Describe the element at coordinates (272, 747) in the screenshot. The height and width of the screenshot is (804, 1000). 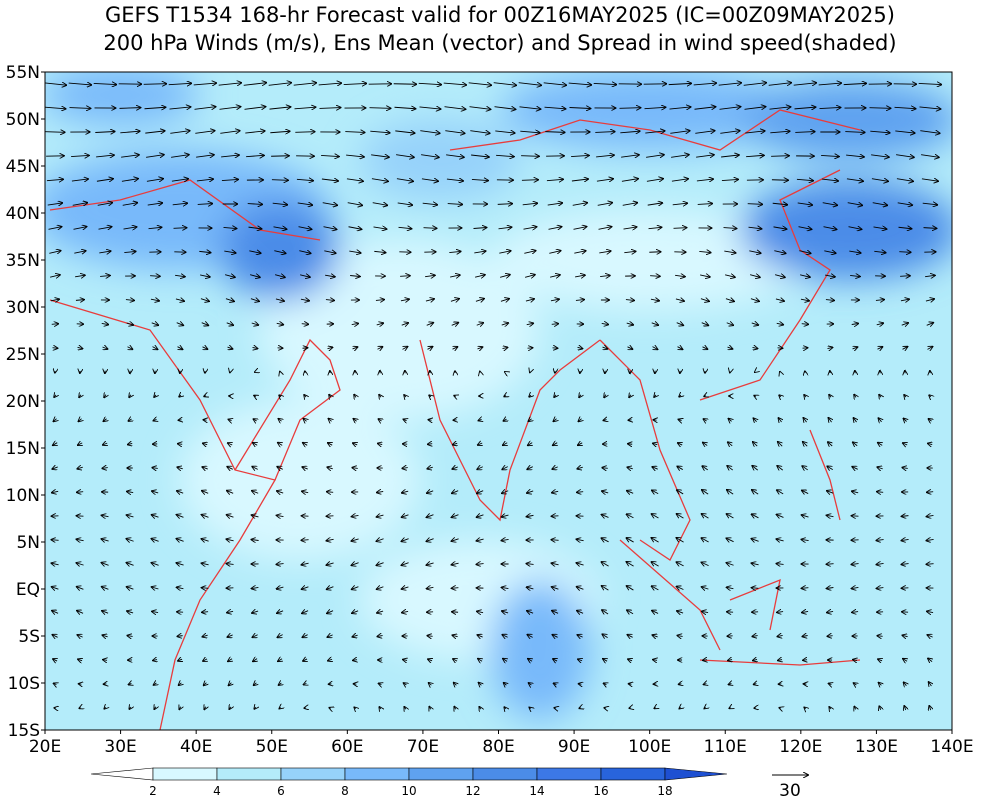
I see `lon-label: 50E` at that location.